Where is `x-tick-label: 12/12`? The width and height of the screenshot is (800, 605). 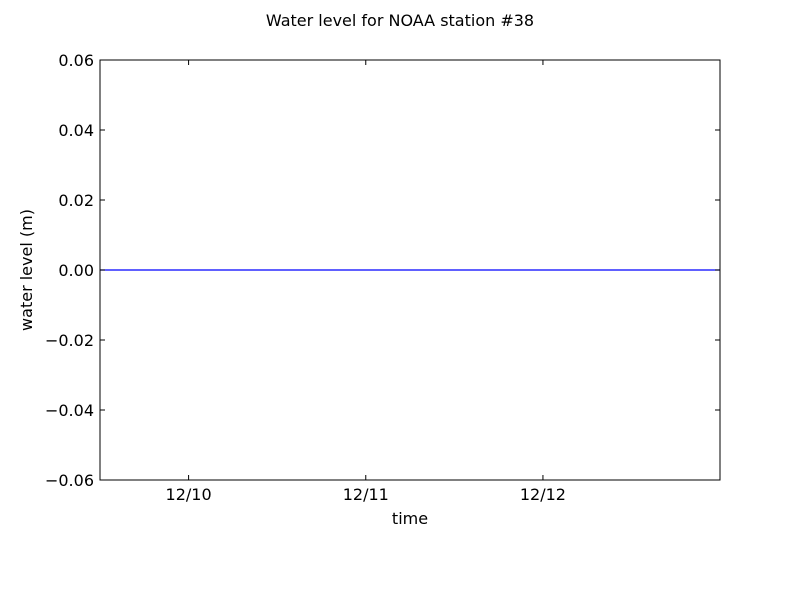 x-tick-label: 12/12 is located at coordinates (543, 494).